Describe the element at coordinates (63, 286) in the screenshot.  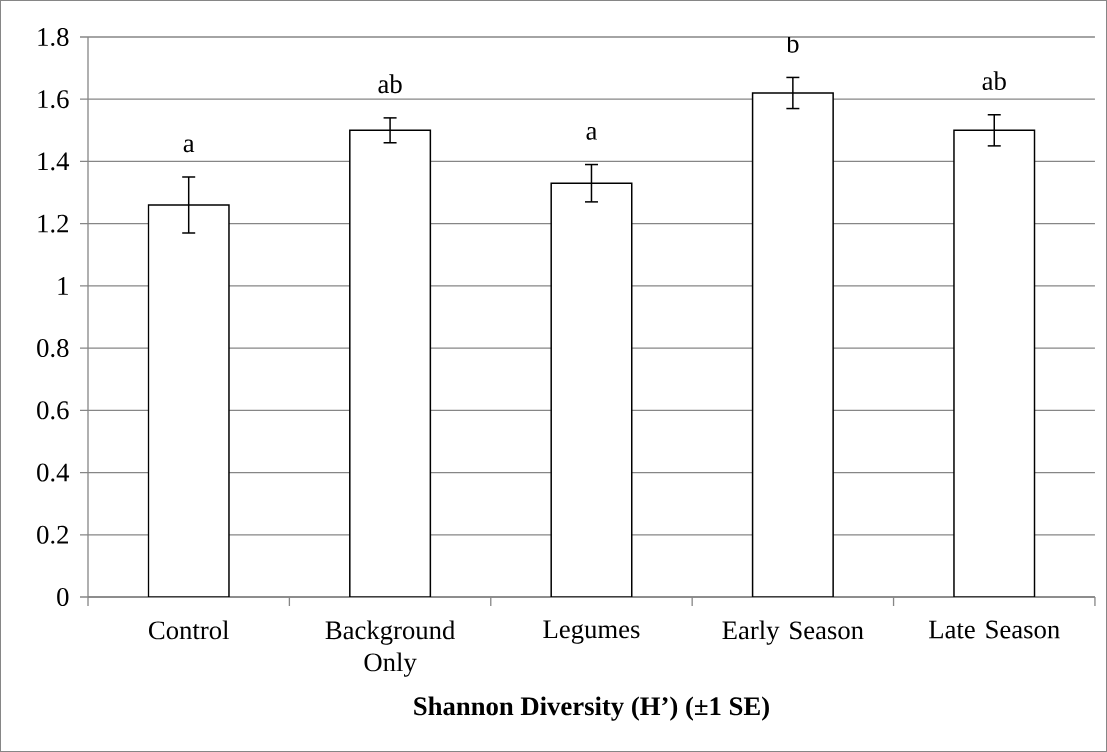
I see `y-tick-label: 1` at that location.